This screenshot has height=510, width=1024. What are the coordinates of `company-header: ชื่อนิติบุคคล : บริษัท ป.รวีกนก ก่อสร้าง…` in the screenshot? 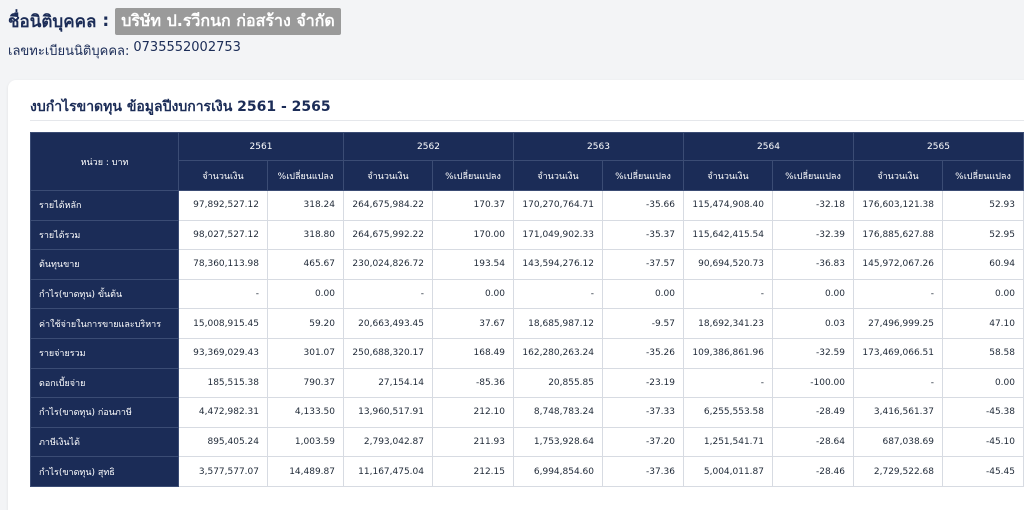 It's located at (174, 34).